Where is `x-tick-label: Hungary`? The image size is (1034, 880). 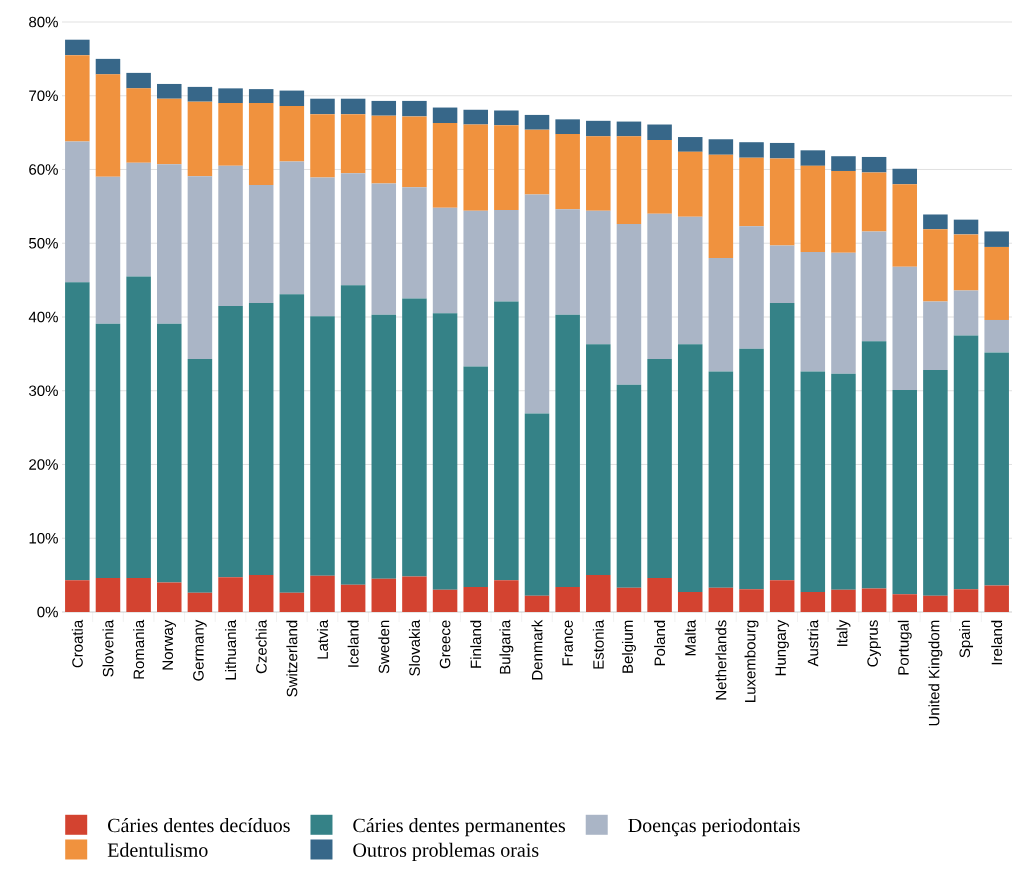
x-tick-label: Hungary is located at coordinates (782, 647).